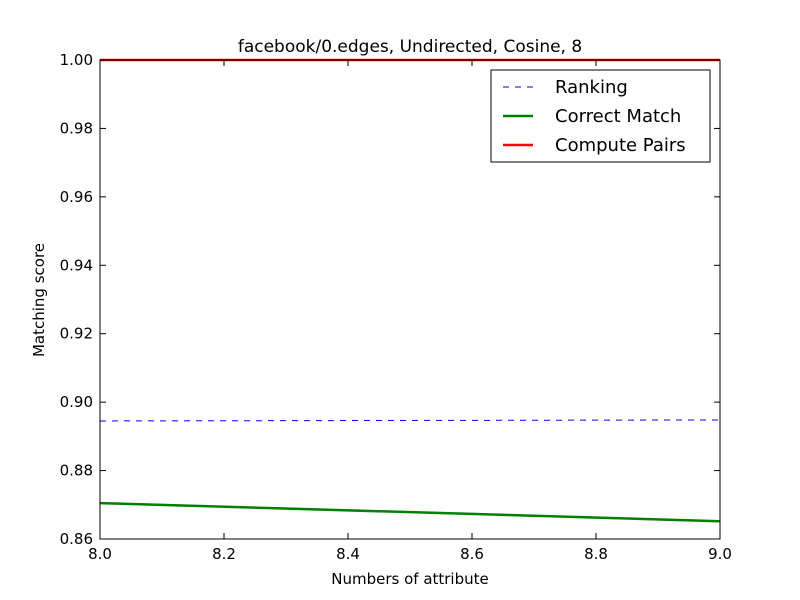  Describe the element at coordinates (76, 60) in the screenshot. I see `y-tick-label: 1.00` at that location.